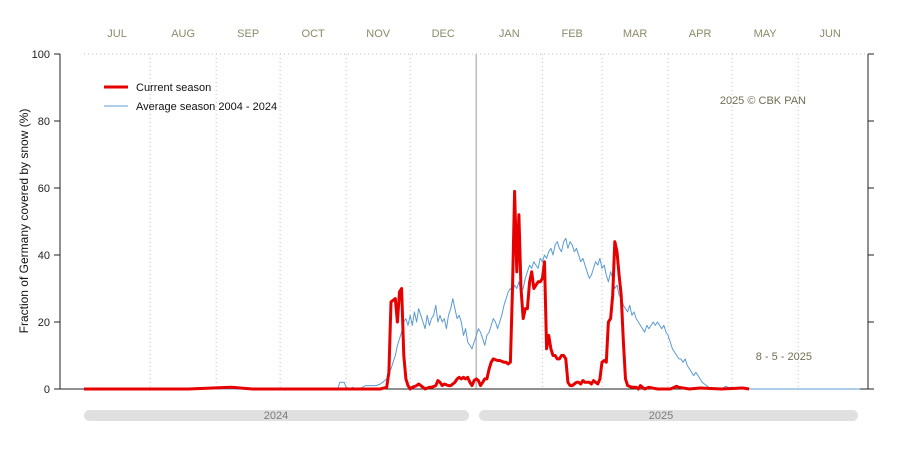 This screenshot has width=900, height=450. Describe the element at coordinates (784, 357) in the screenshot. I see `date-stamp: 8 - 5 - 2025` at that location.